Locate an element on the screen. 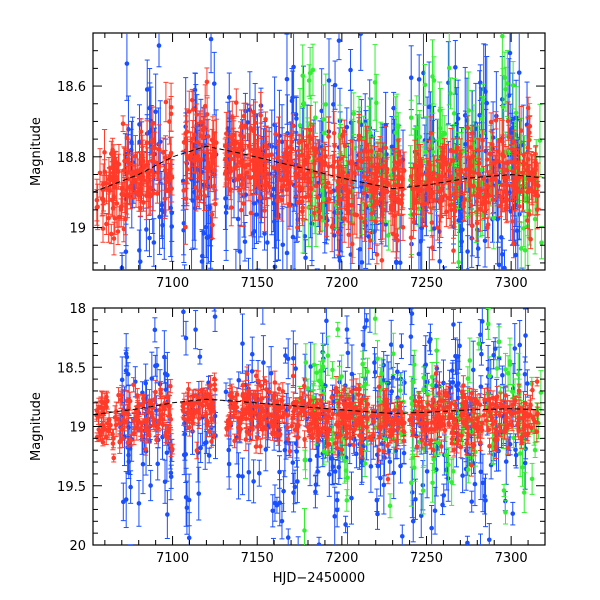 Image resolution: width=600 pixels, height=600 pixels. y-tick-label: 18.6 is located at coordinates (71, 87).